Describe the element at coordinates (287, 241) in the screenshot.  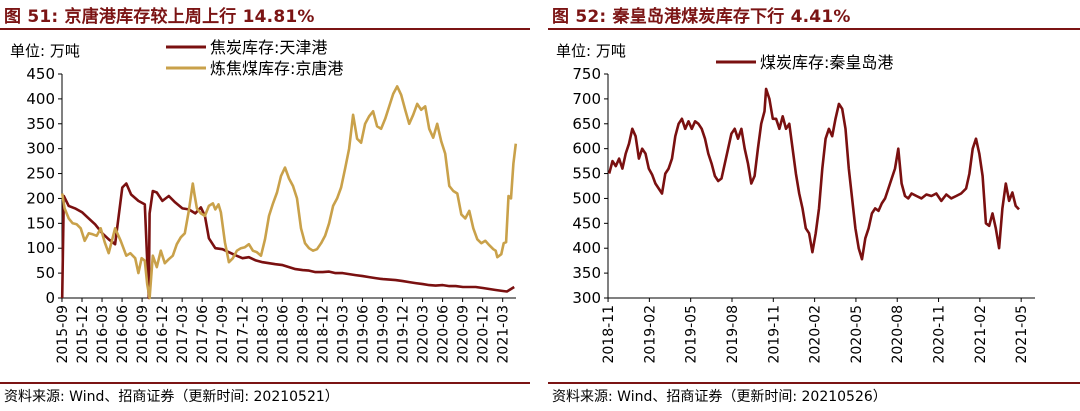
I see `series-line` at that location.